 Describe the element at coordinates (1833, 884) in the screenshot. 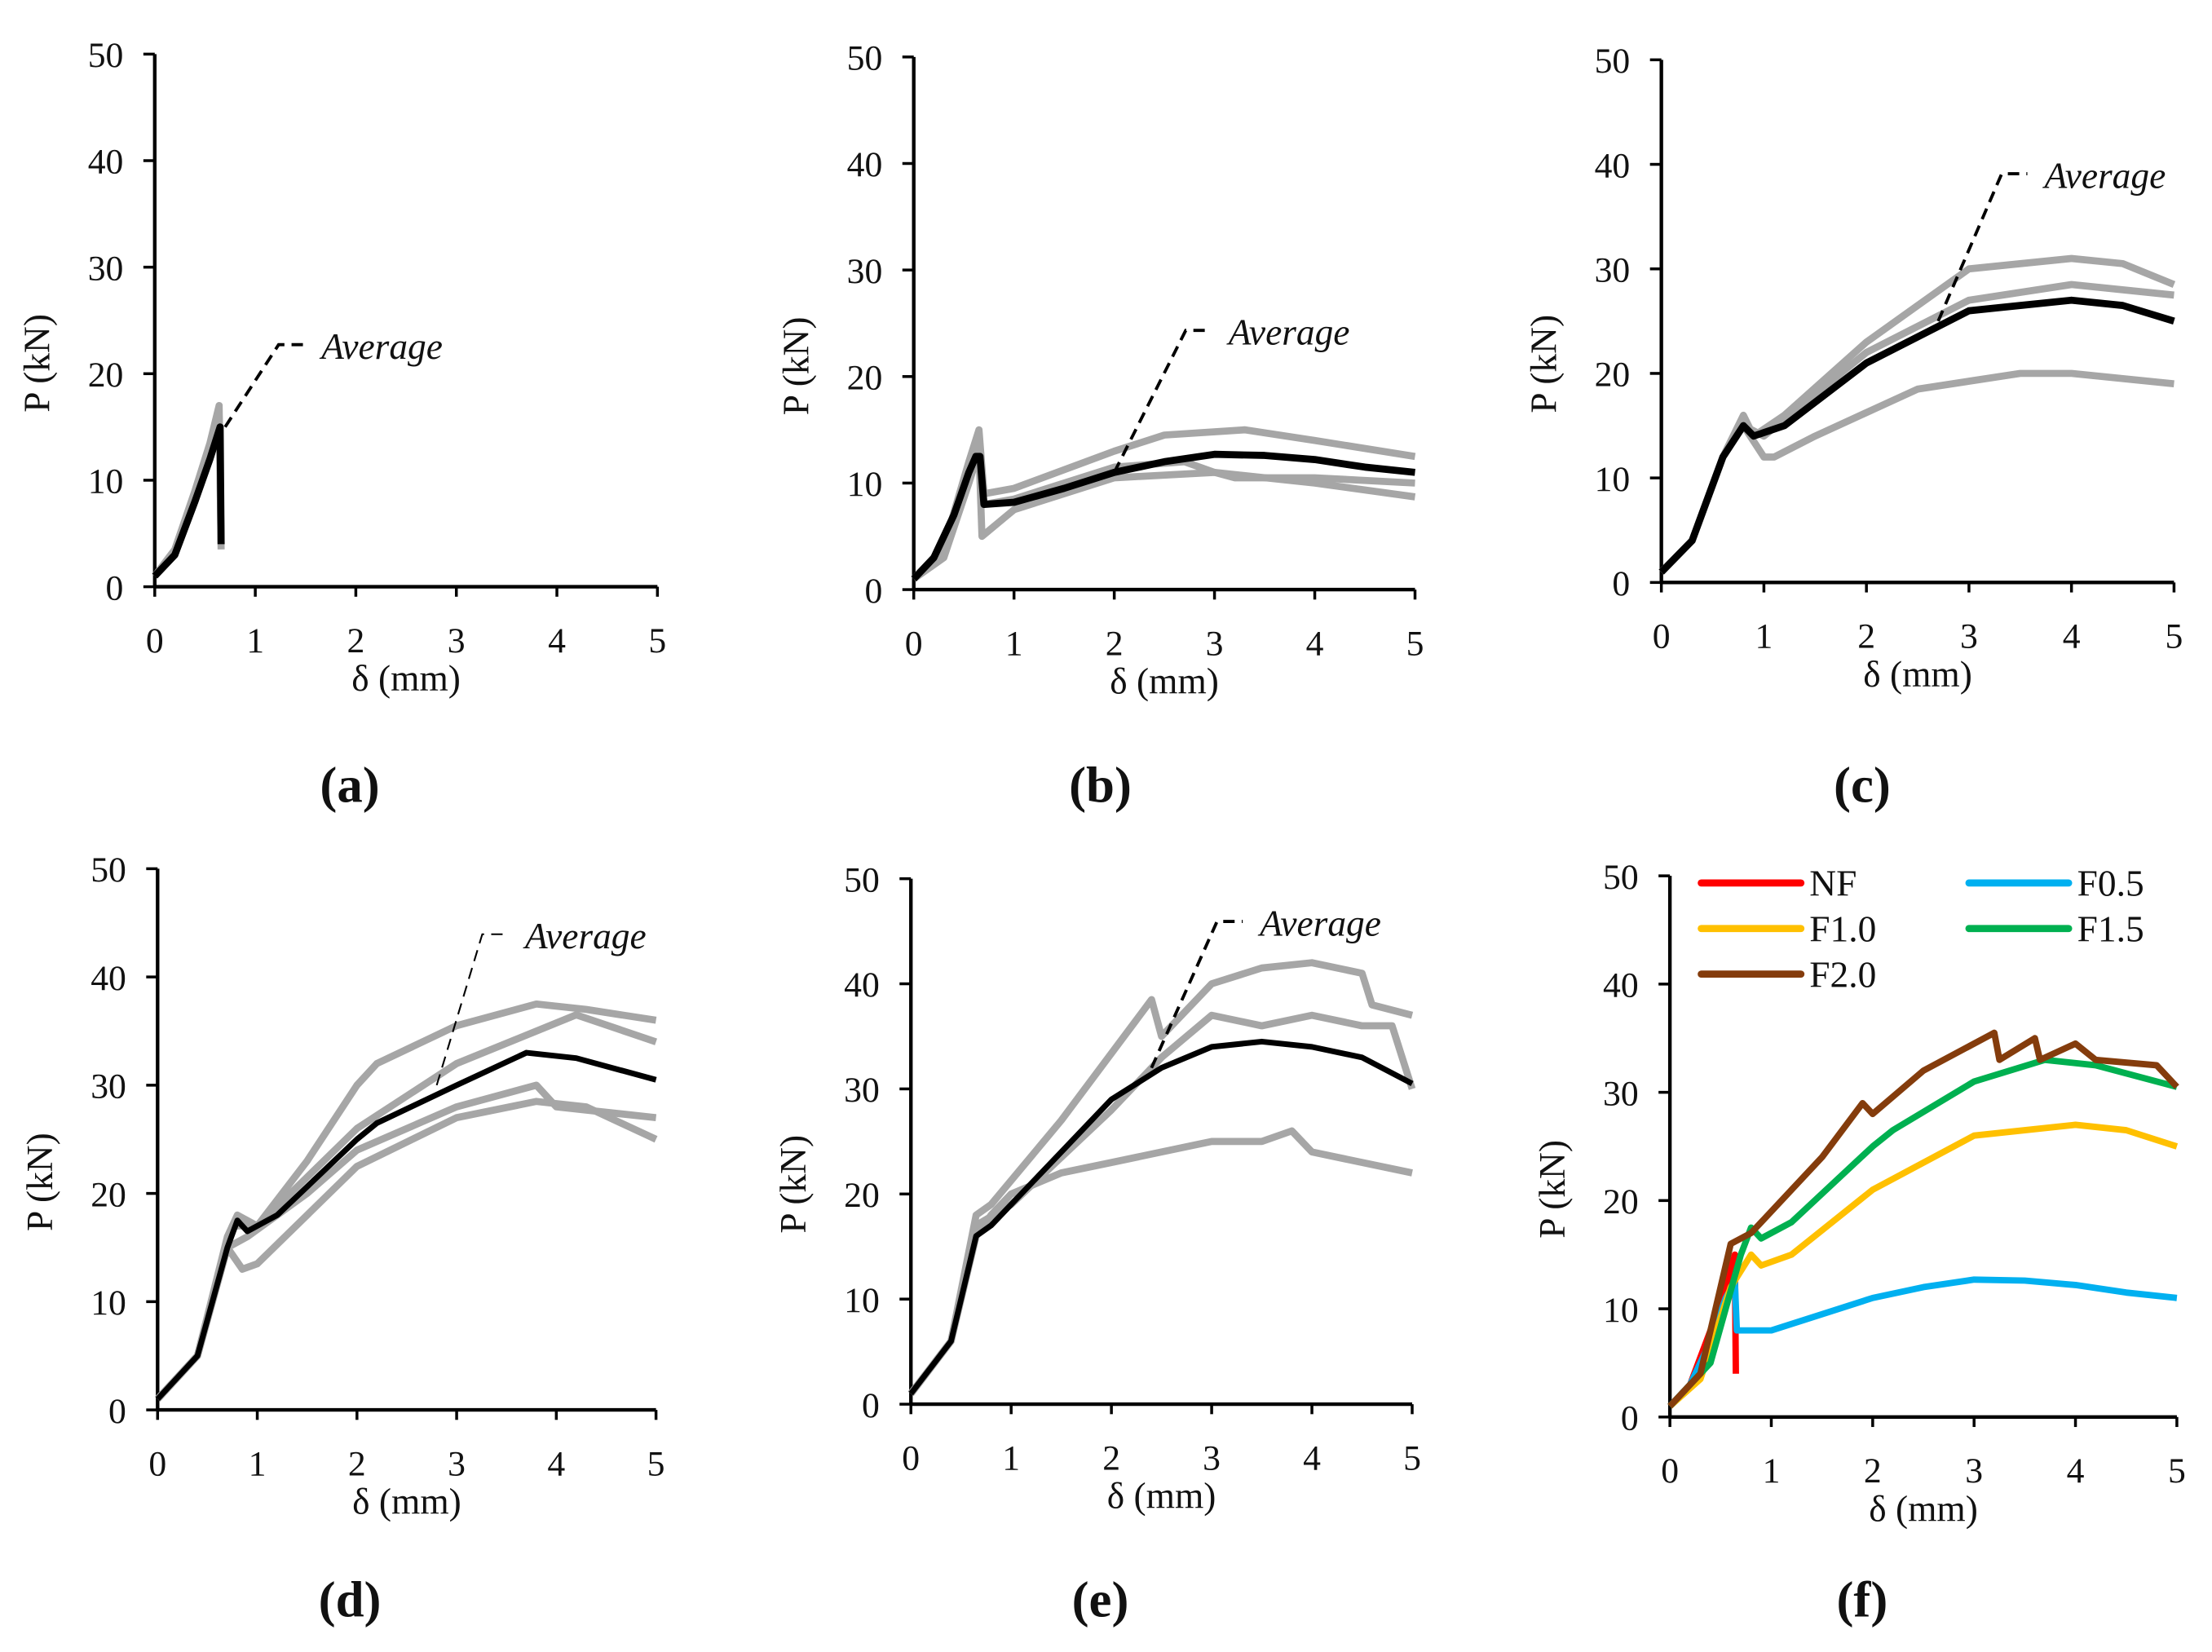

I see `legend-label: NF` at that location.